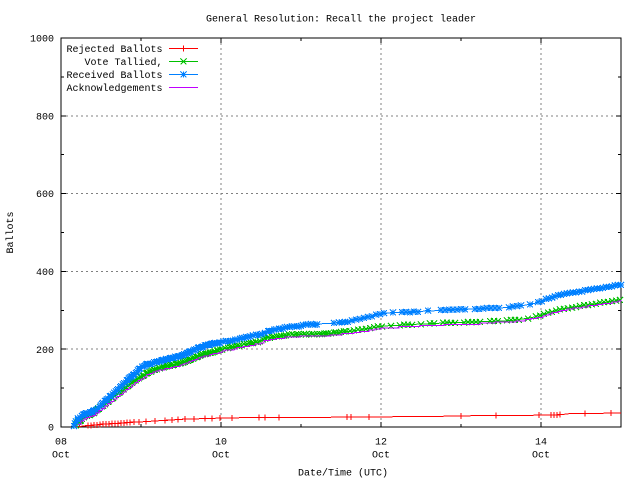 This screenshot has width=640, height=480. I want to click on svg-text: 400, so click(45, 273).